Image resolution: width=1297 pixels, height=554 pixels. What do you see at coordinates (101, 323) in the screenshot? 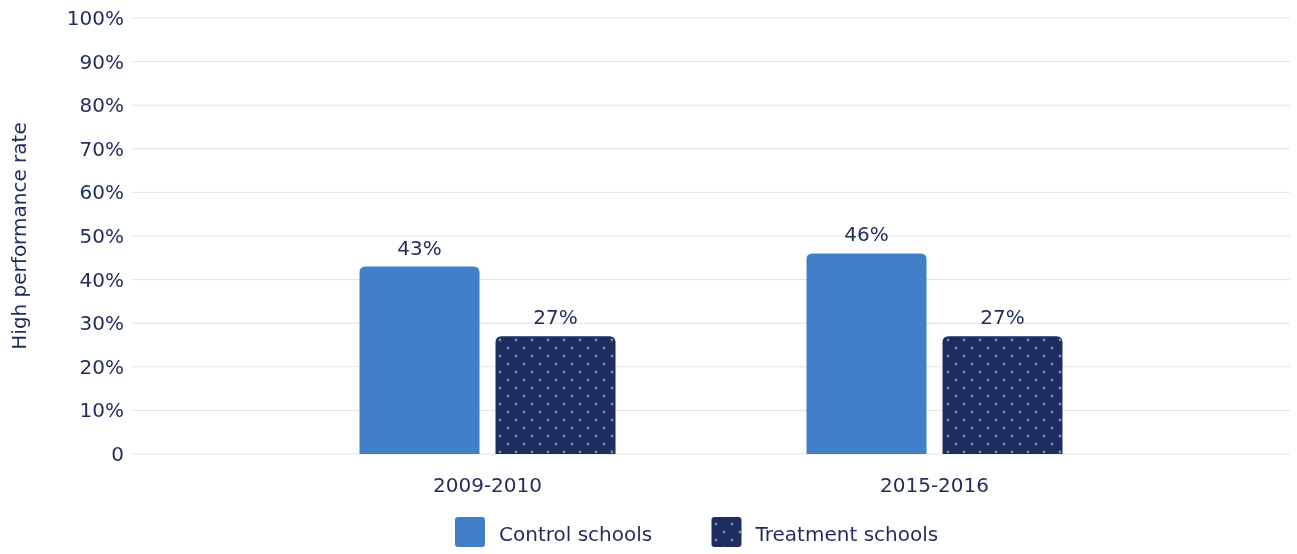
I see `y-tick-label: 30%` at bounding box center [101, 323].